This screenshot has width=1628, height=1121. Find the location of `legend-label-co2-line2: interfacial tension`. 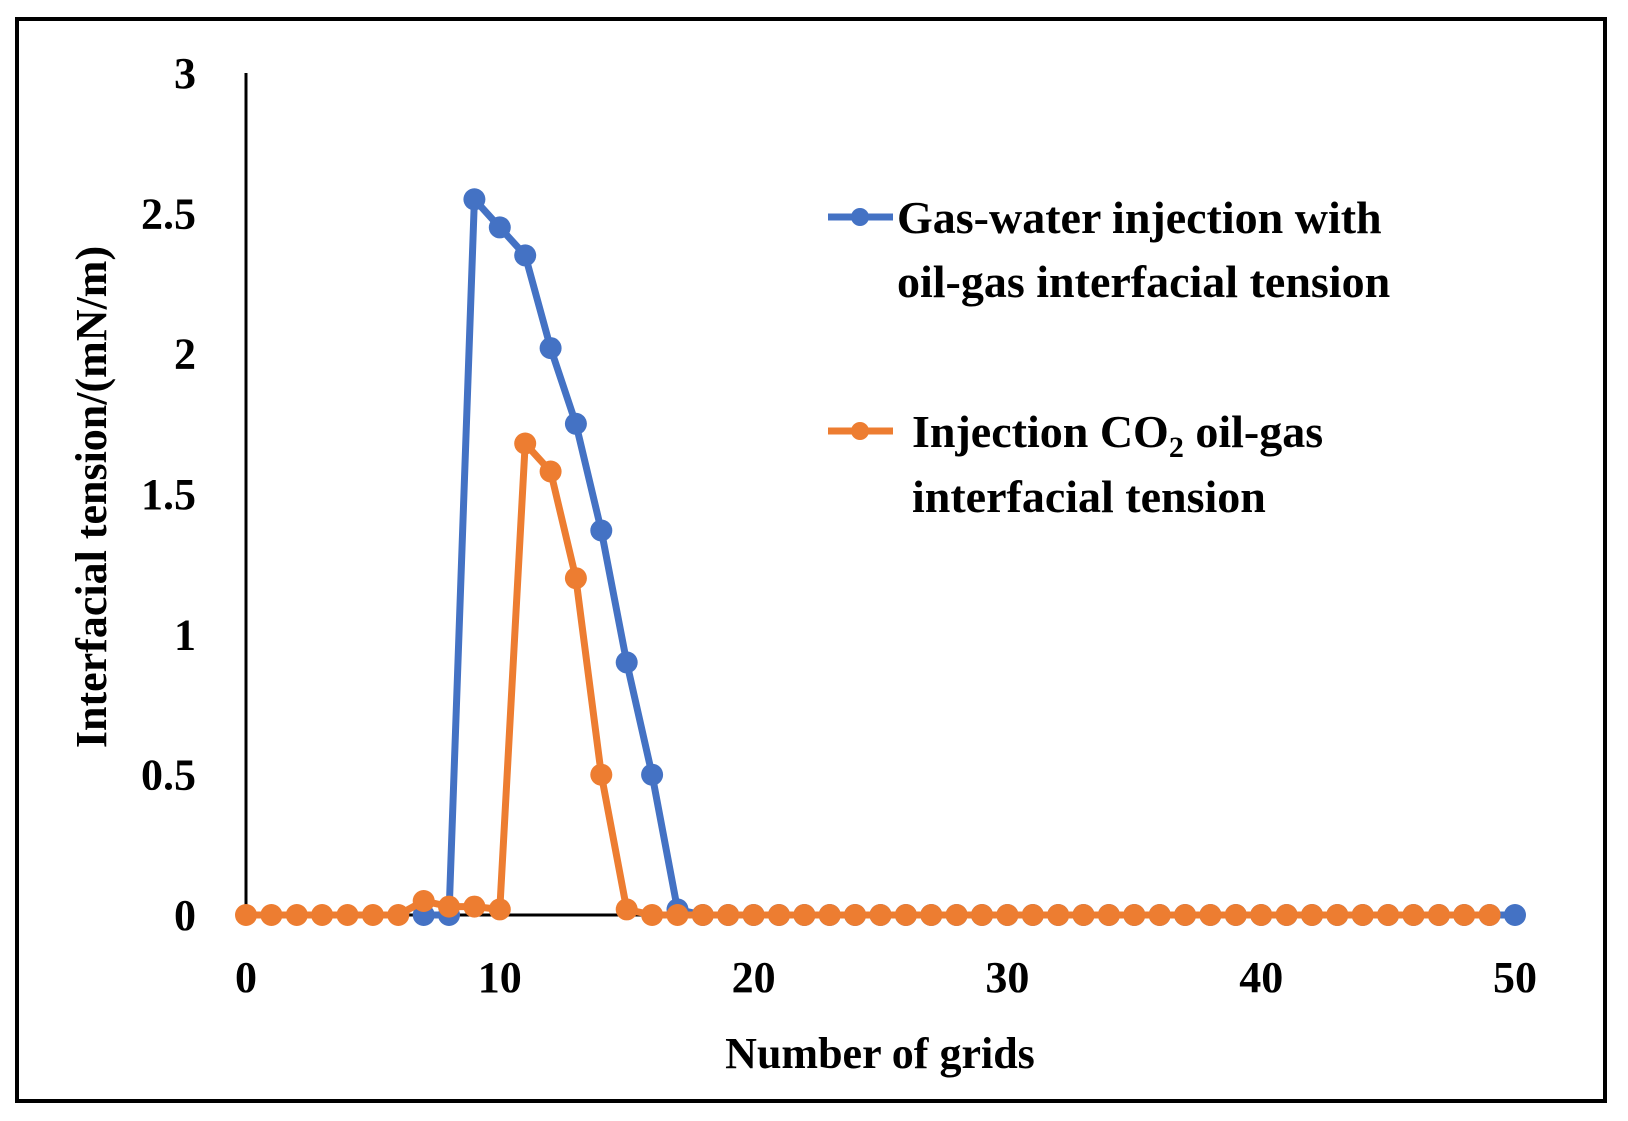

legend-label-co2-line2: interfacial tension is located at coordinates (1089, 496).